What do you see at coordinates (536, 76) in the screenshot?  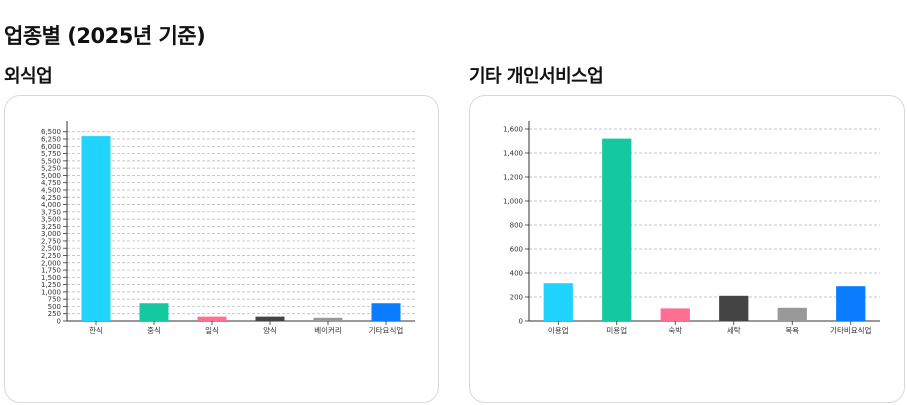 I see `section-title-services: 기타 개인서비스업` at bounding box center [536, 76].